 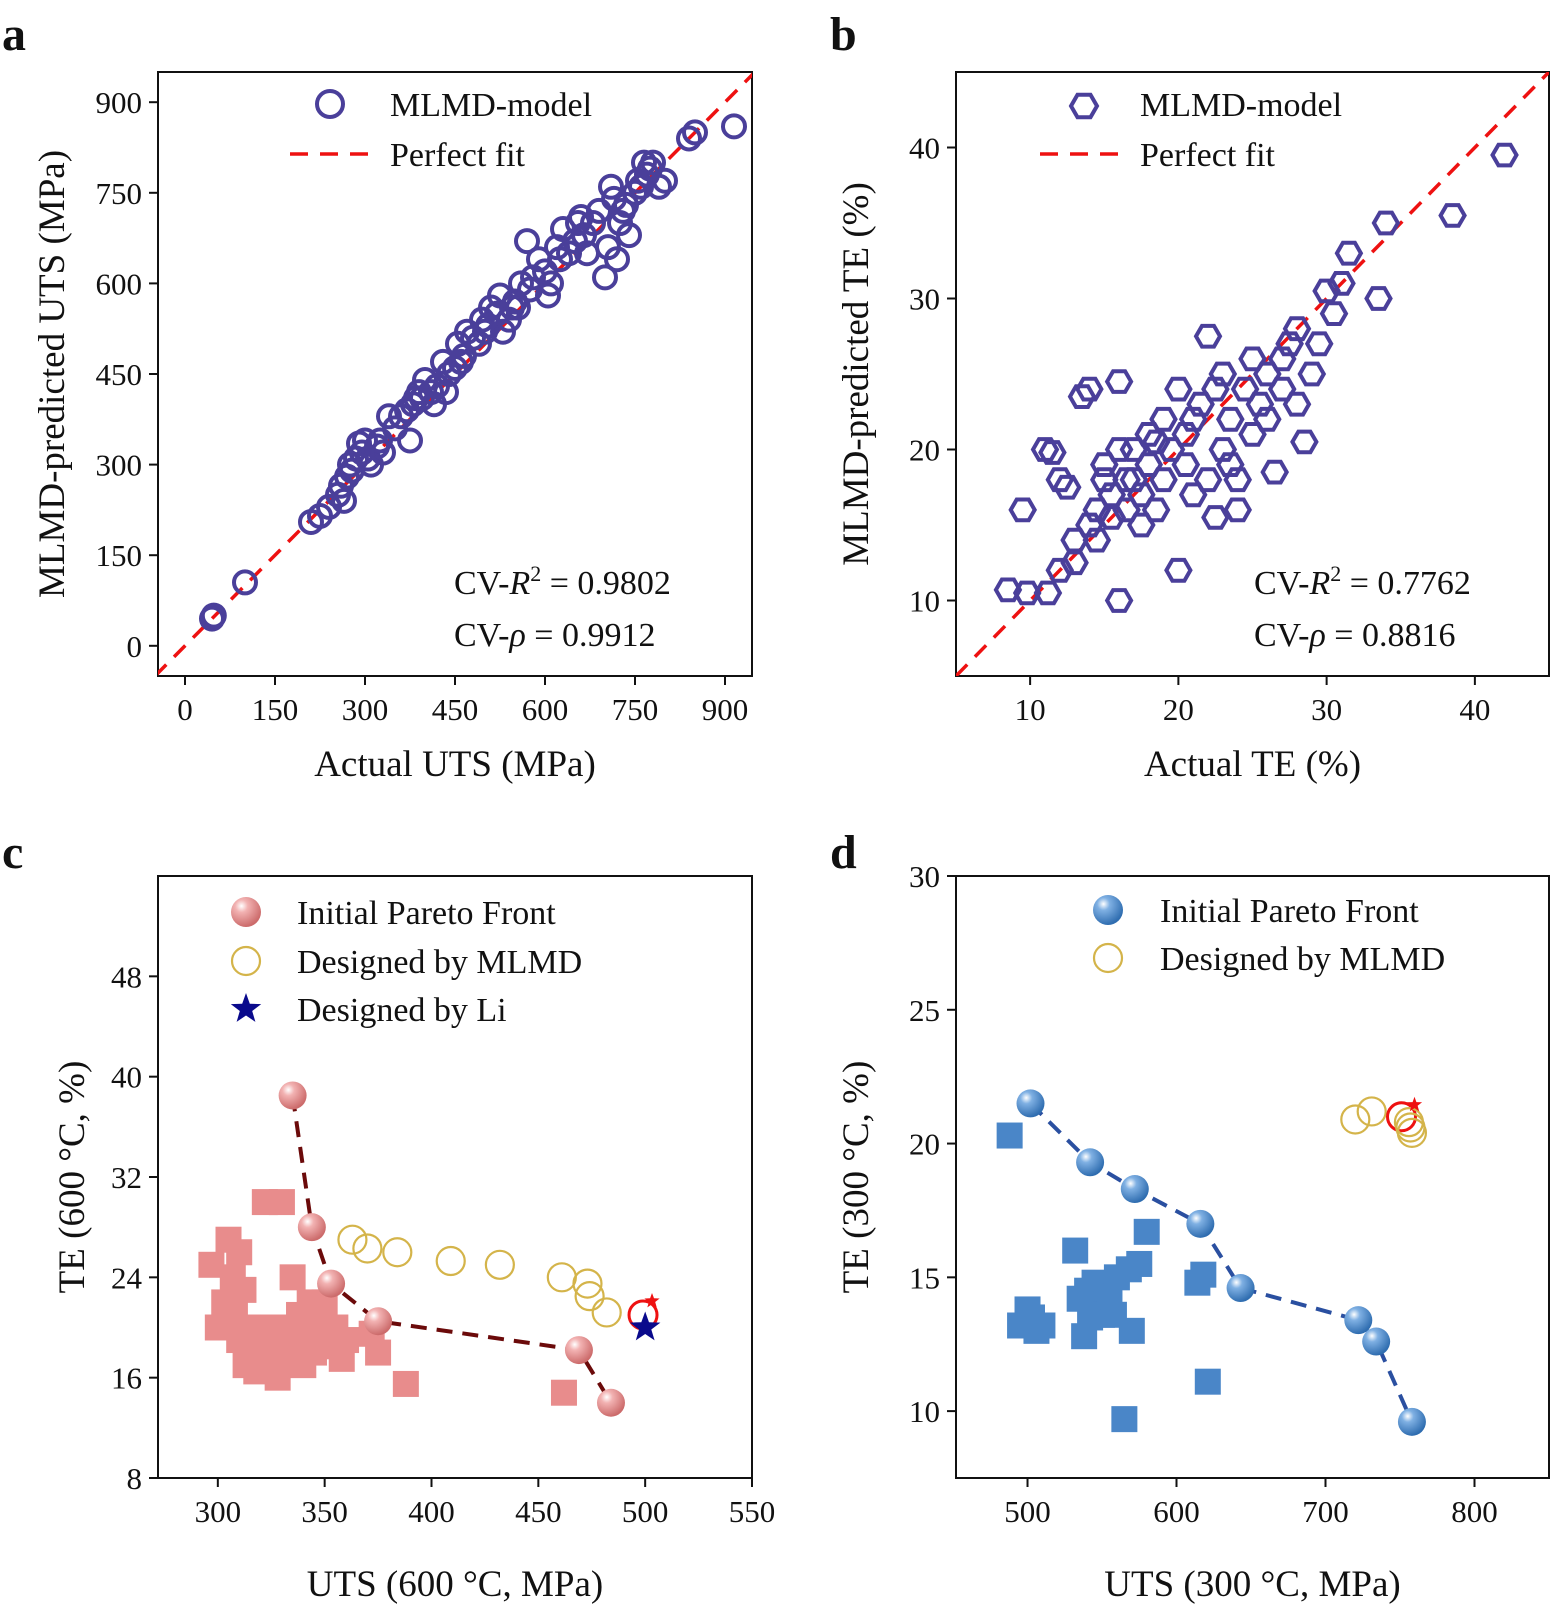 I want to click on x-tick-label: 500, so click(x=1027, y=1511).